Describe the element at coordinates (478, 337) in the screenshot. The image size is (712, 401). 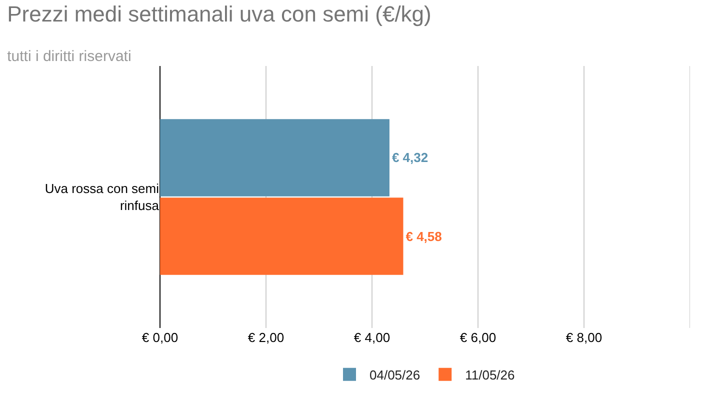
I see `x-tick-label: € 6,00` at that location.